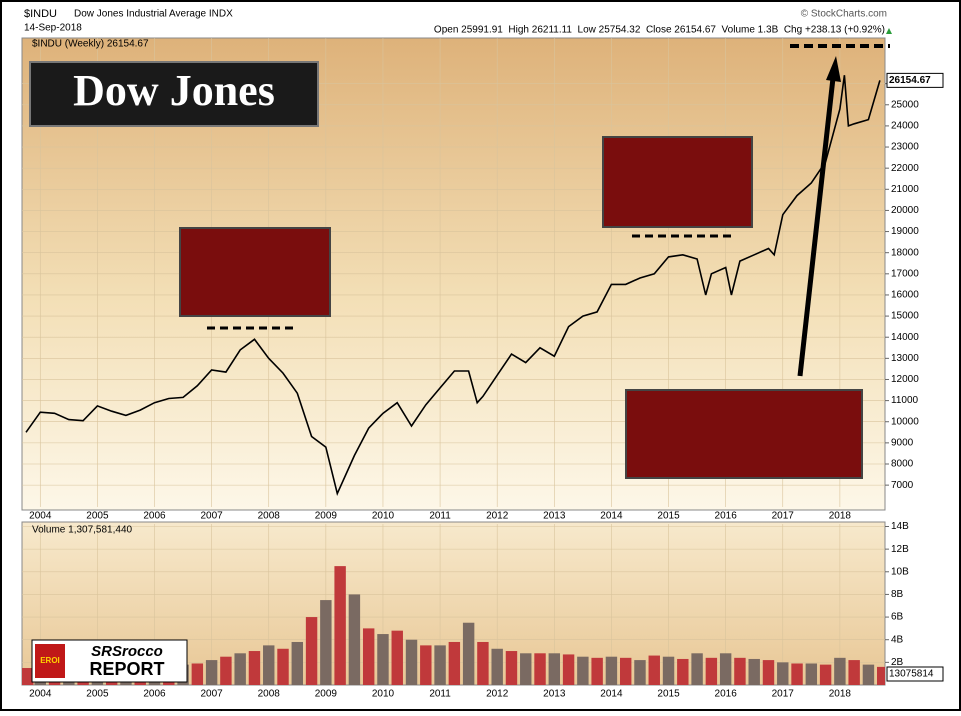 This screenshot has height=716, width=961. What do you see at coordinates (897, 639) in the screenshot?
I see `y-tick-label: 4B` at bounding box center [897, 639].